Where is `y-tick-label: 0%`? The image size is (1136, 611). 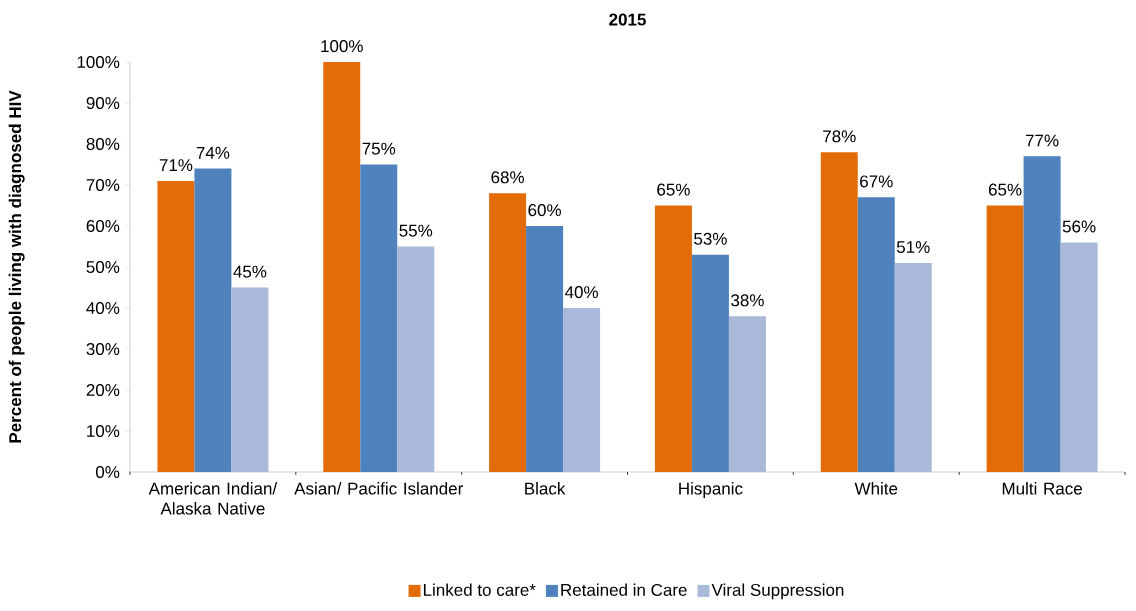
y-tick-label: 0% is located at coordinates (107, 472).